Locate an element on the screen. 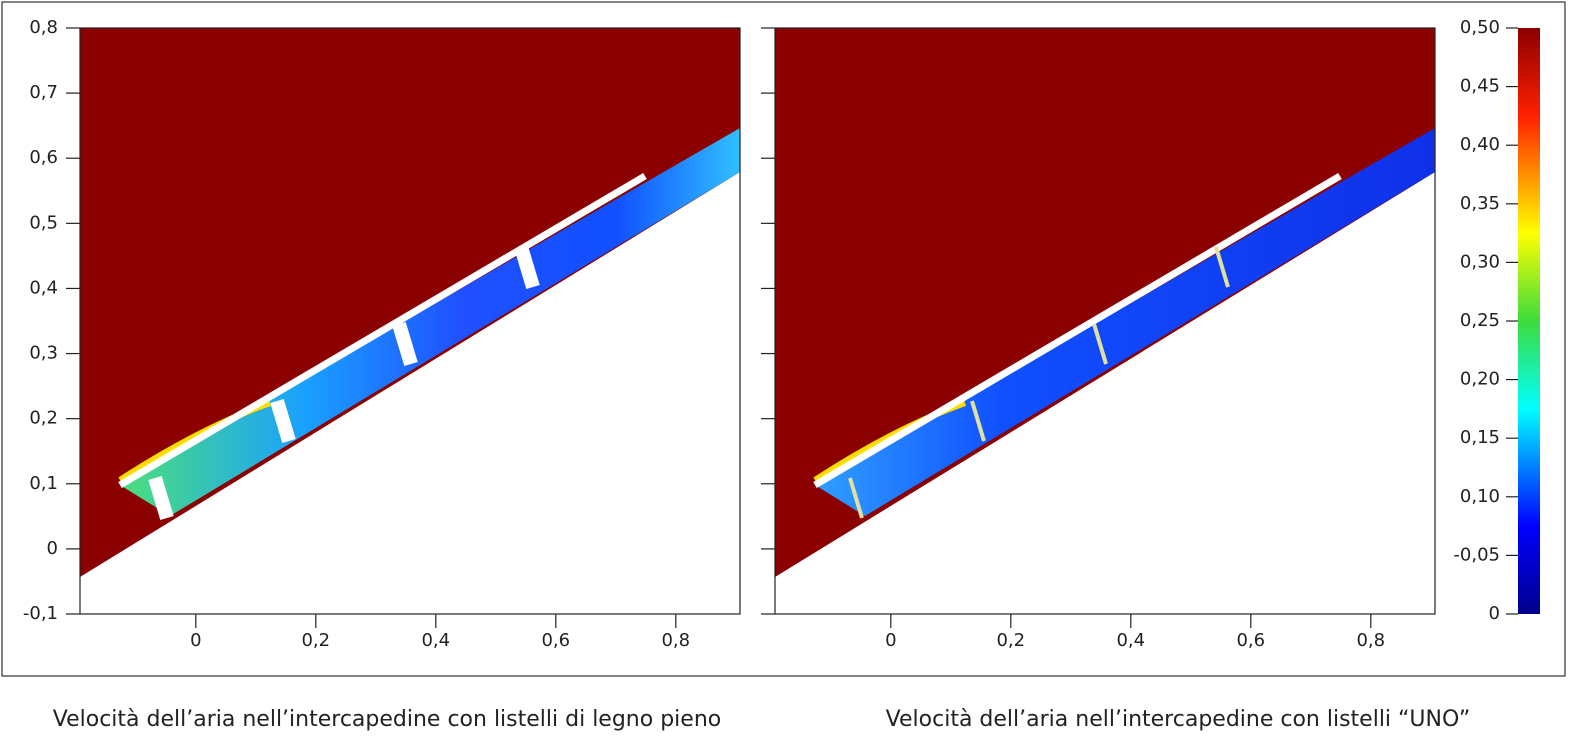  colorbar-label: 0,40 is located at coordinates (1480, 144).